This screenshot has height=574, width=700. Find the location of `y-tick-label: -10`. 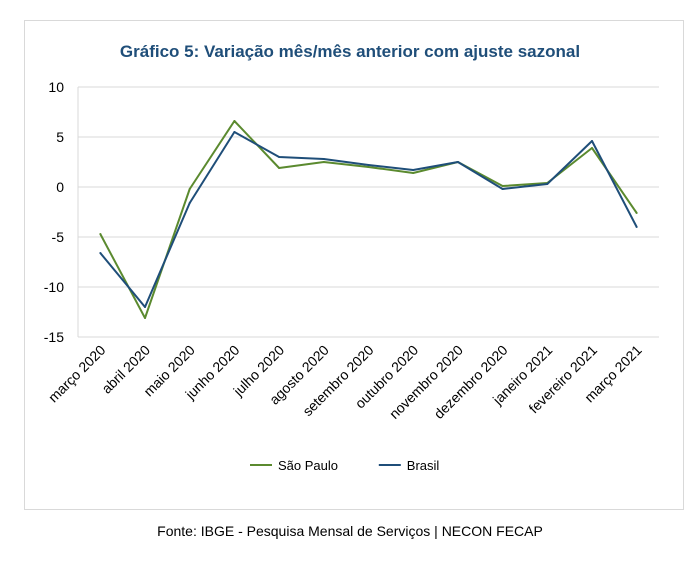

y-tick-label: -10 is located at coordinates (54, 287).